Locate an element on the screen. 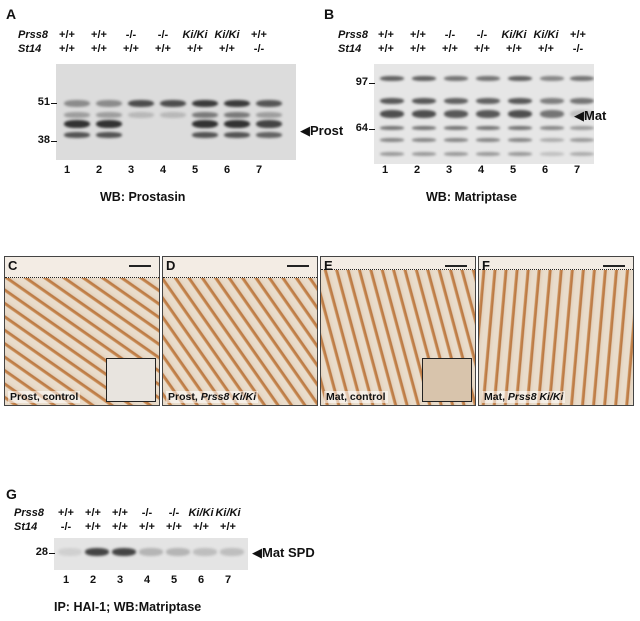  tissue-surface is located at coordinates (556, 263).